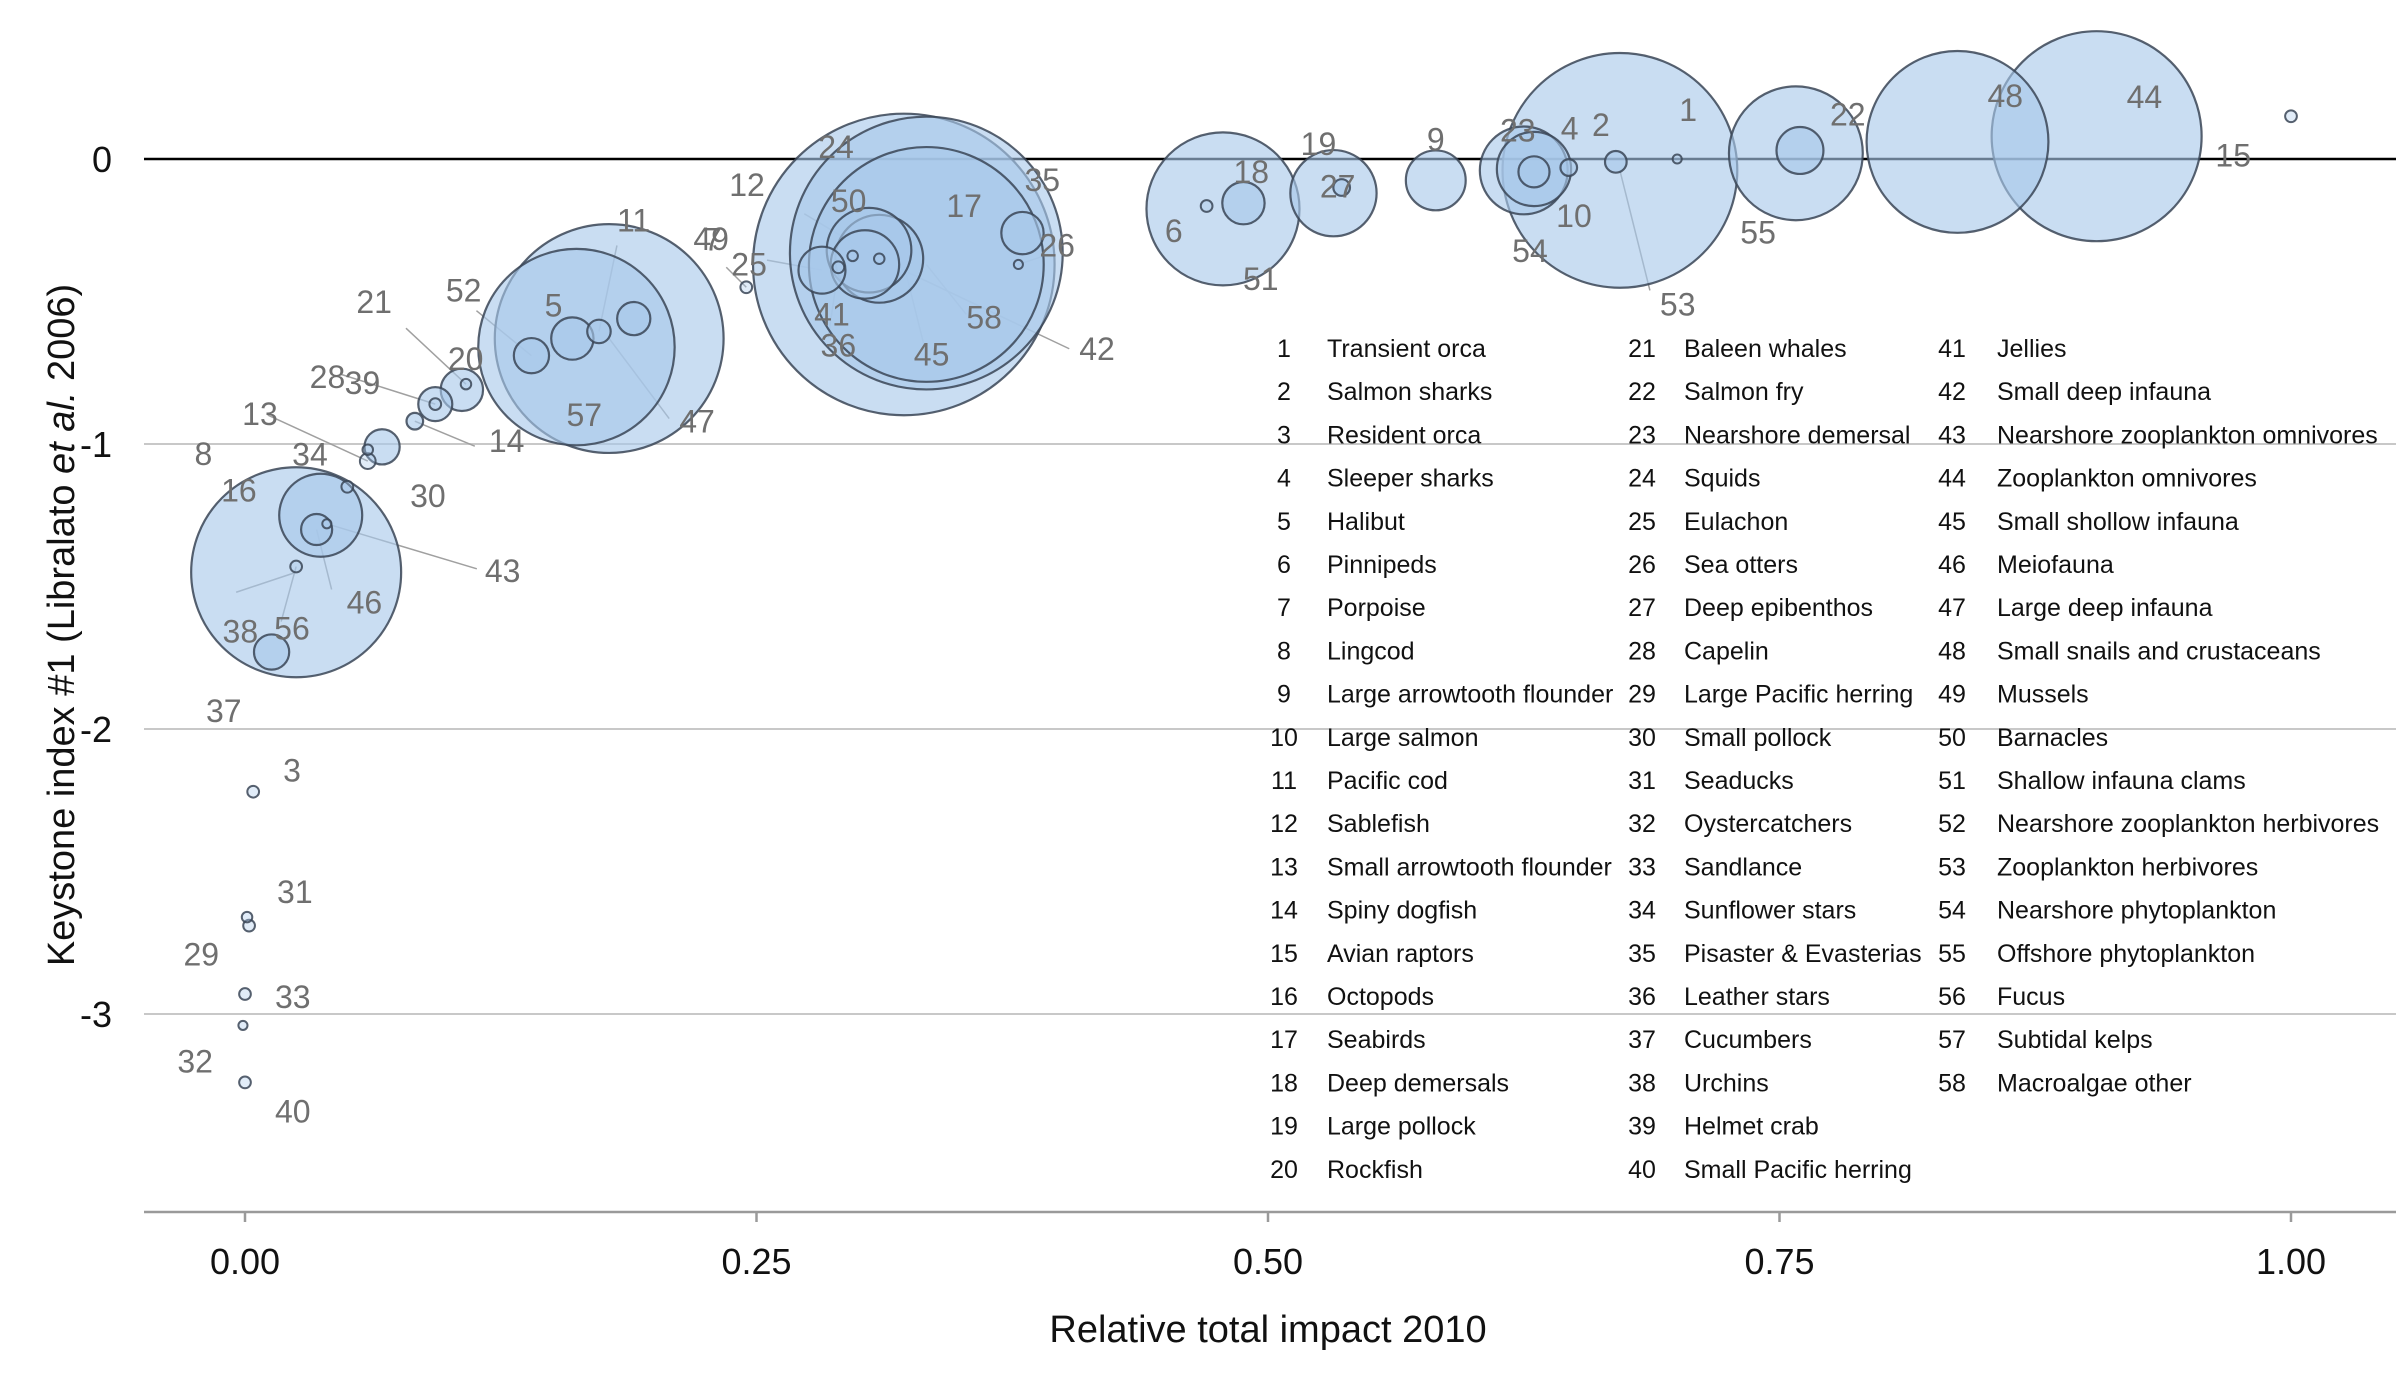 The image size is (2400, 1380). Describe the element at coordinates (1373, 911) in the screenshot. I see `legend-item-14: 14 Spiny dogfish` at that location.